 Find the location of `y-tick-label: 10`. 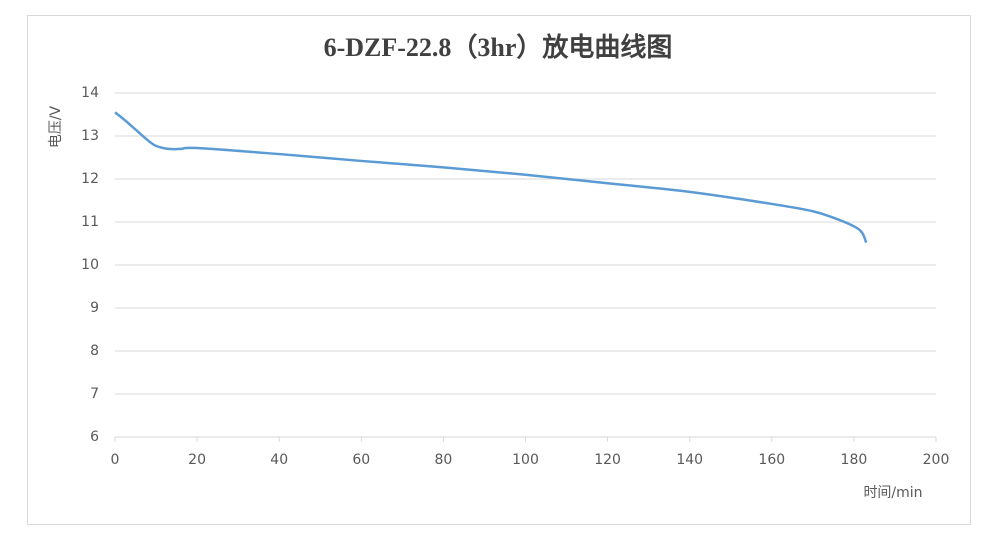

y-tick-label: 10 is located at coordinates (90, 265).